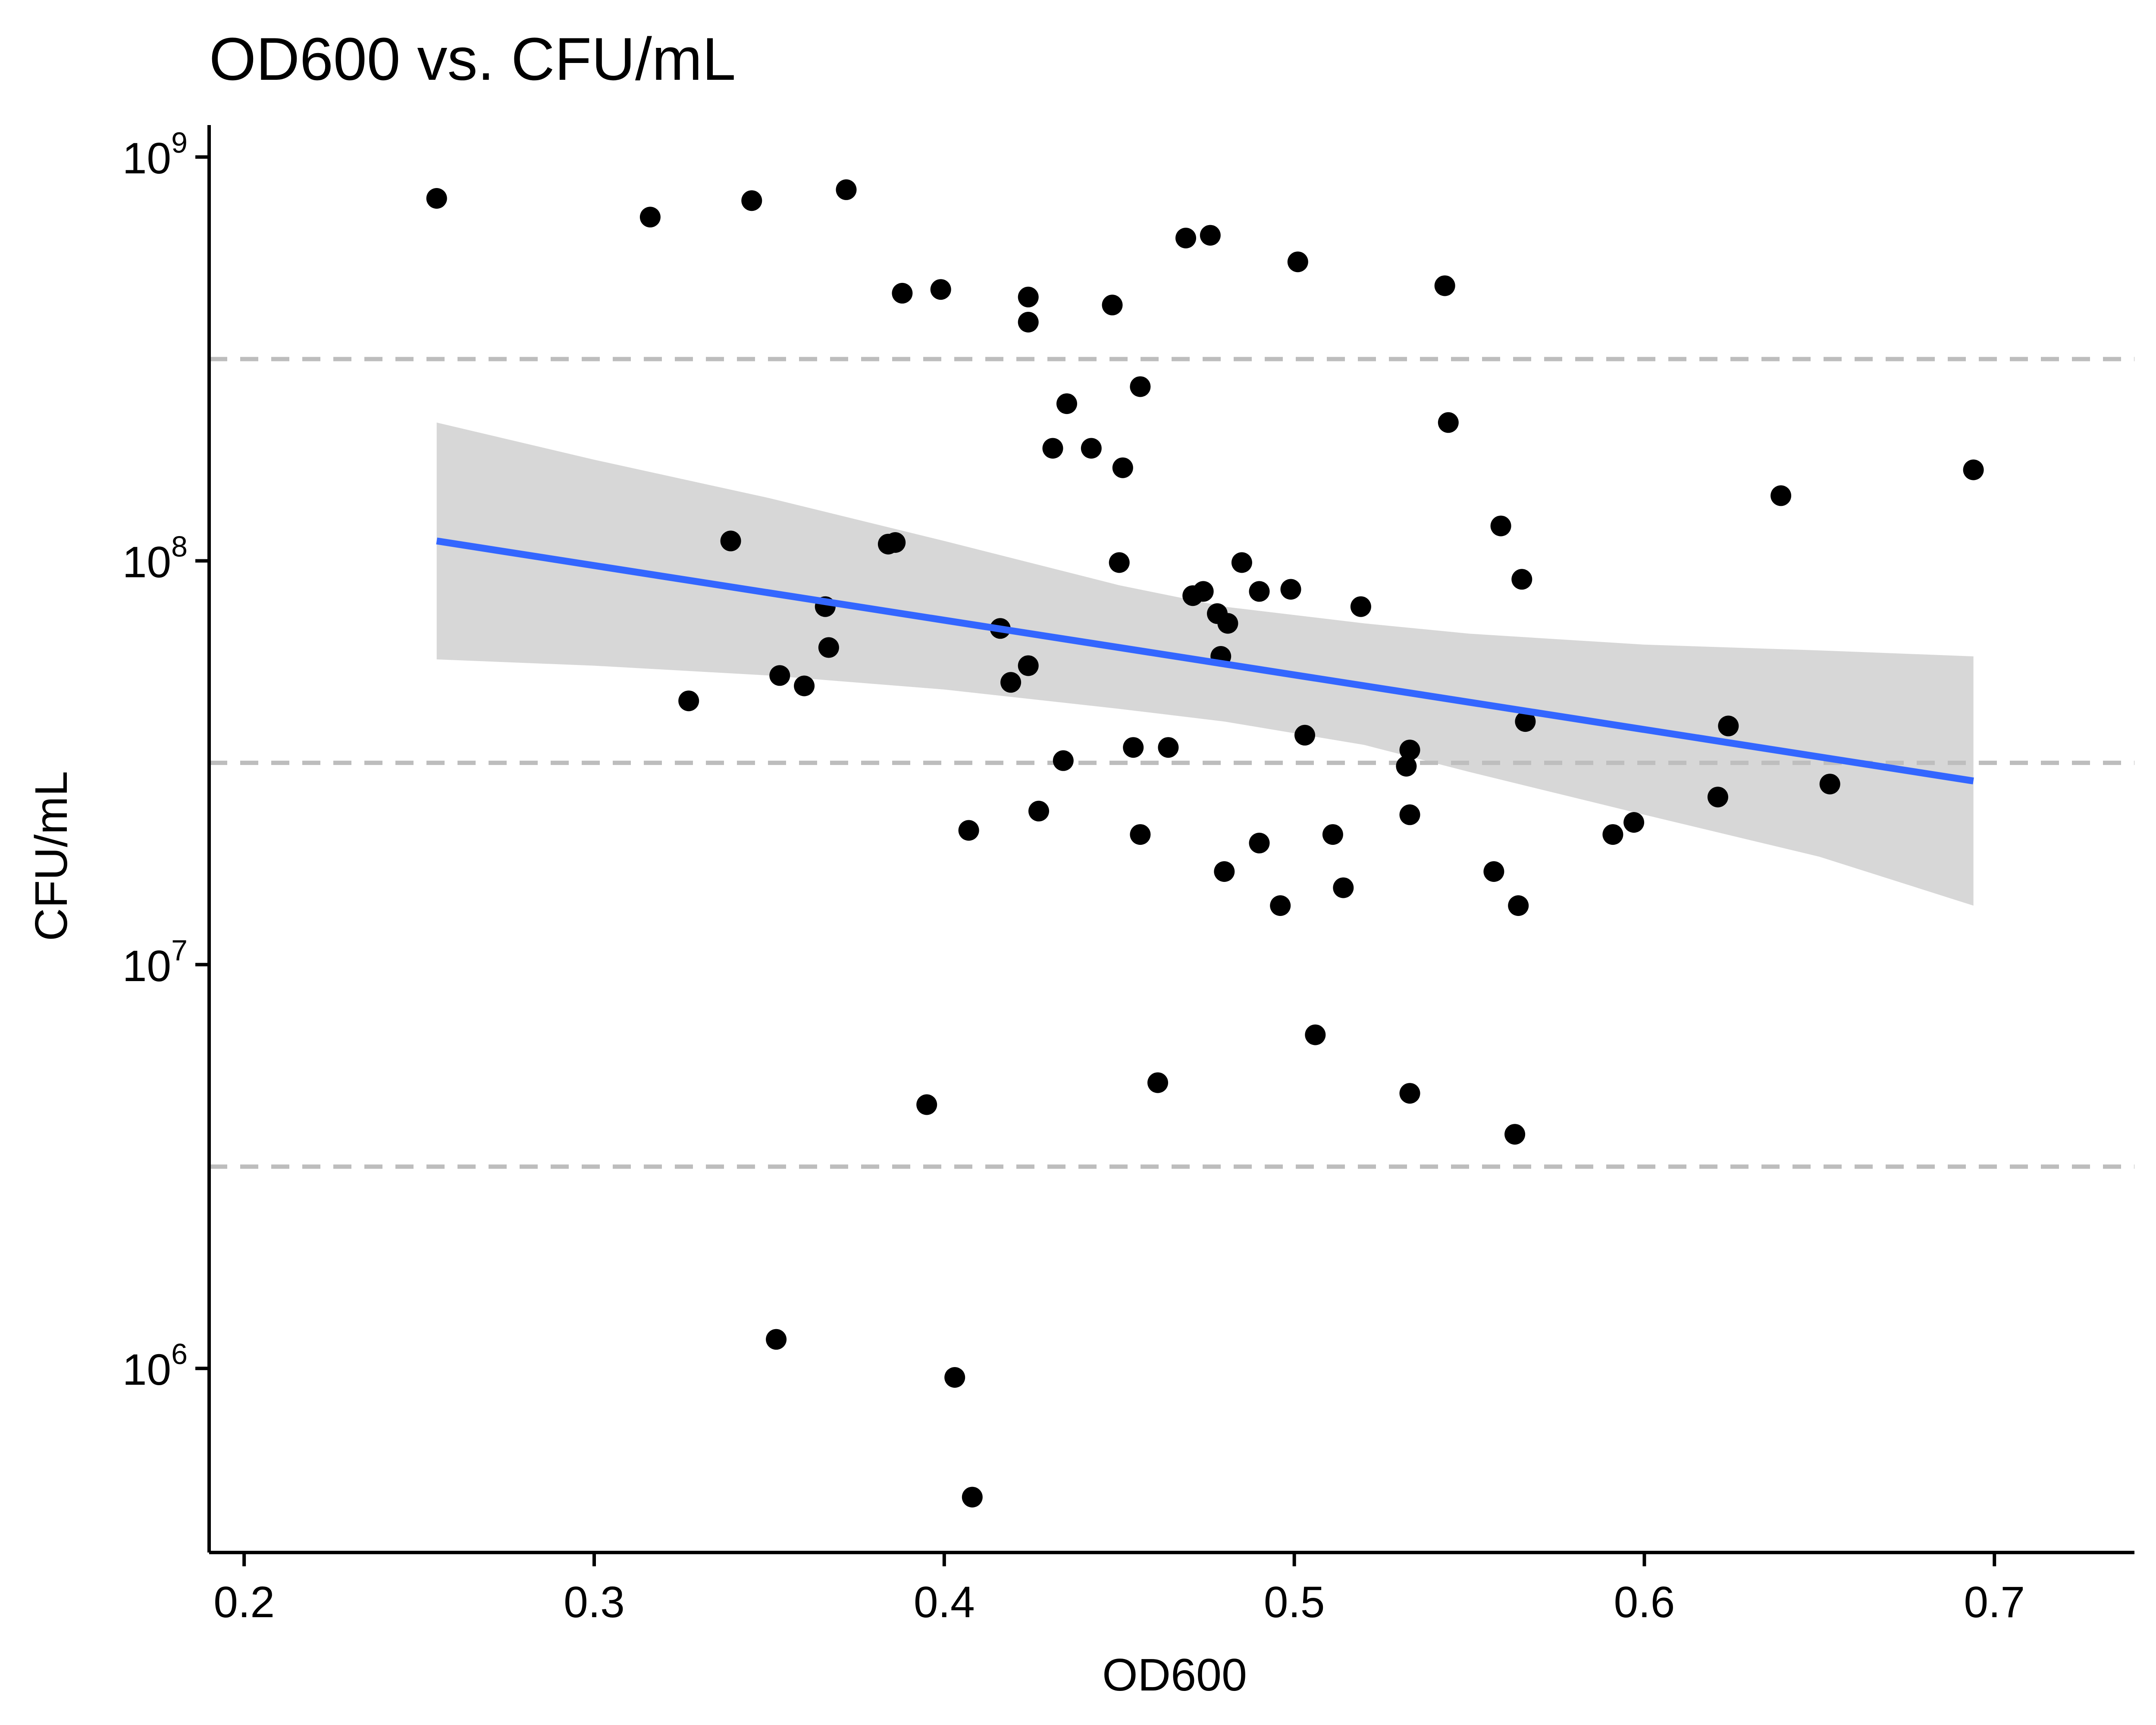  Describe the element at coordinates (155, 558) in the screenshot. I see `y-tick-label-3: 10⁸` at that location.